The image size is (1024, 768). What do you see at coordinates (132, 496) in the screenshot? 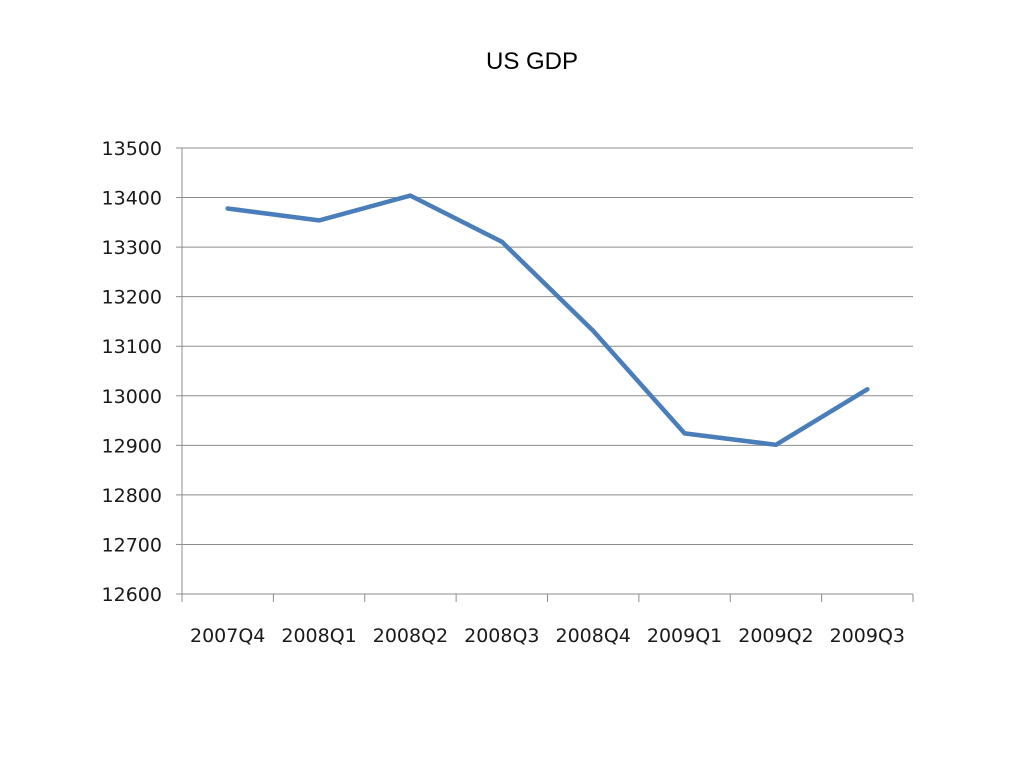
I see `y-tick-label: 12800` at bounding box center [132, 496].